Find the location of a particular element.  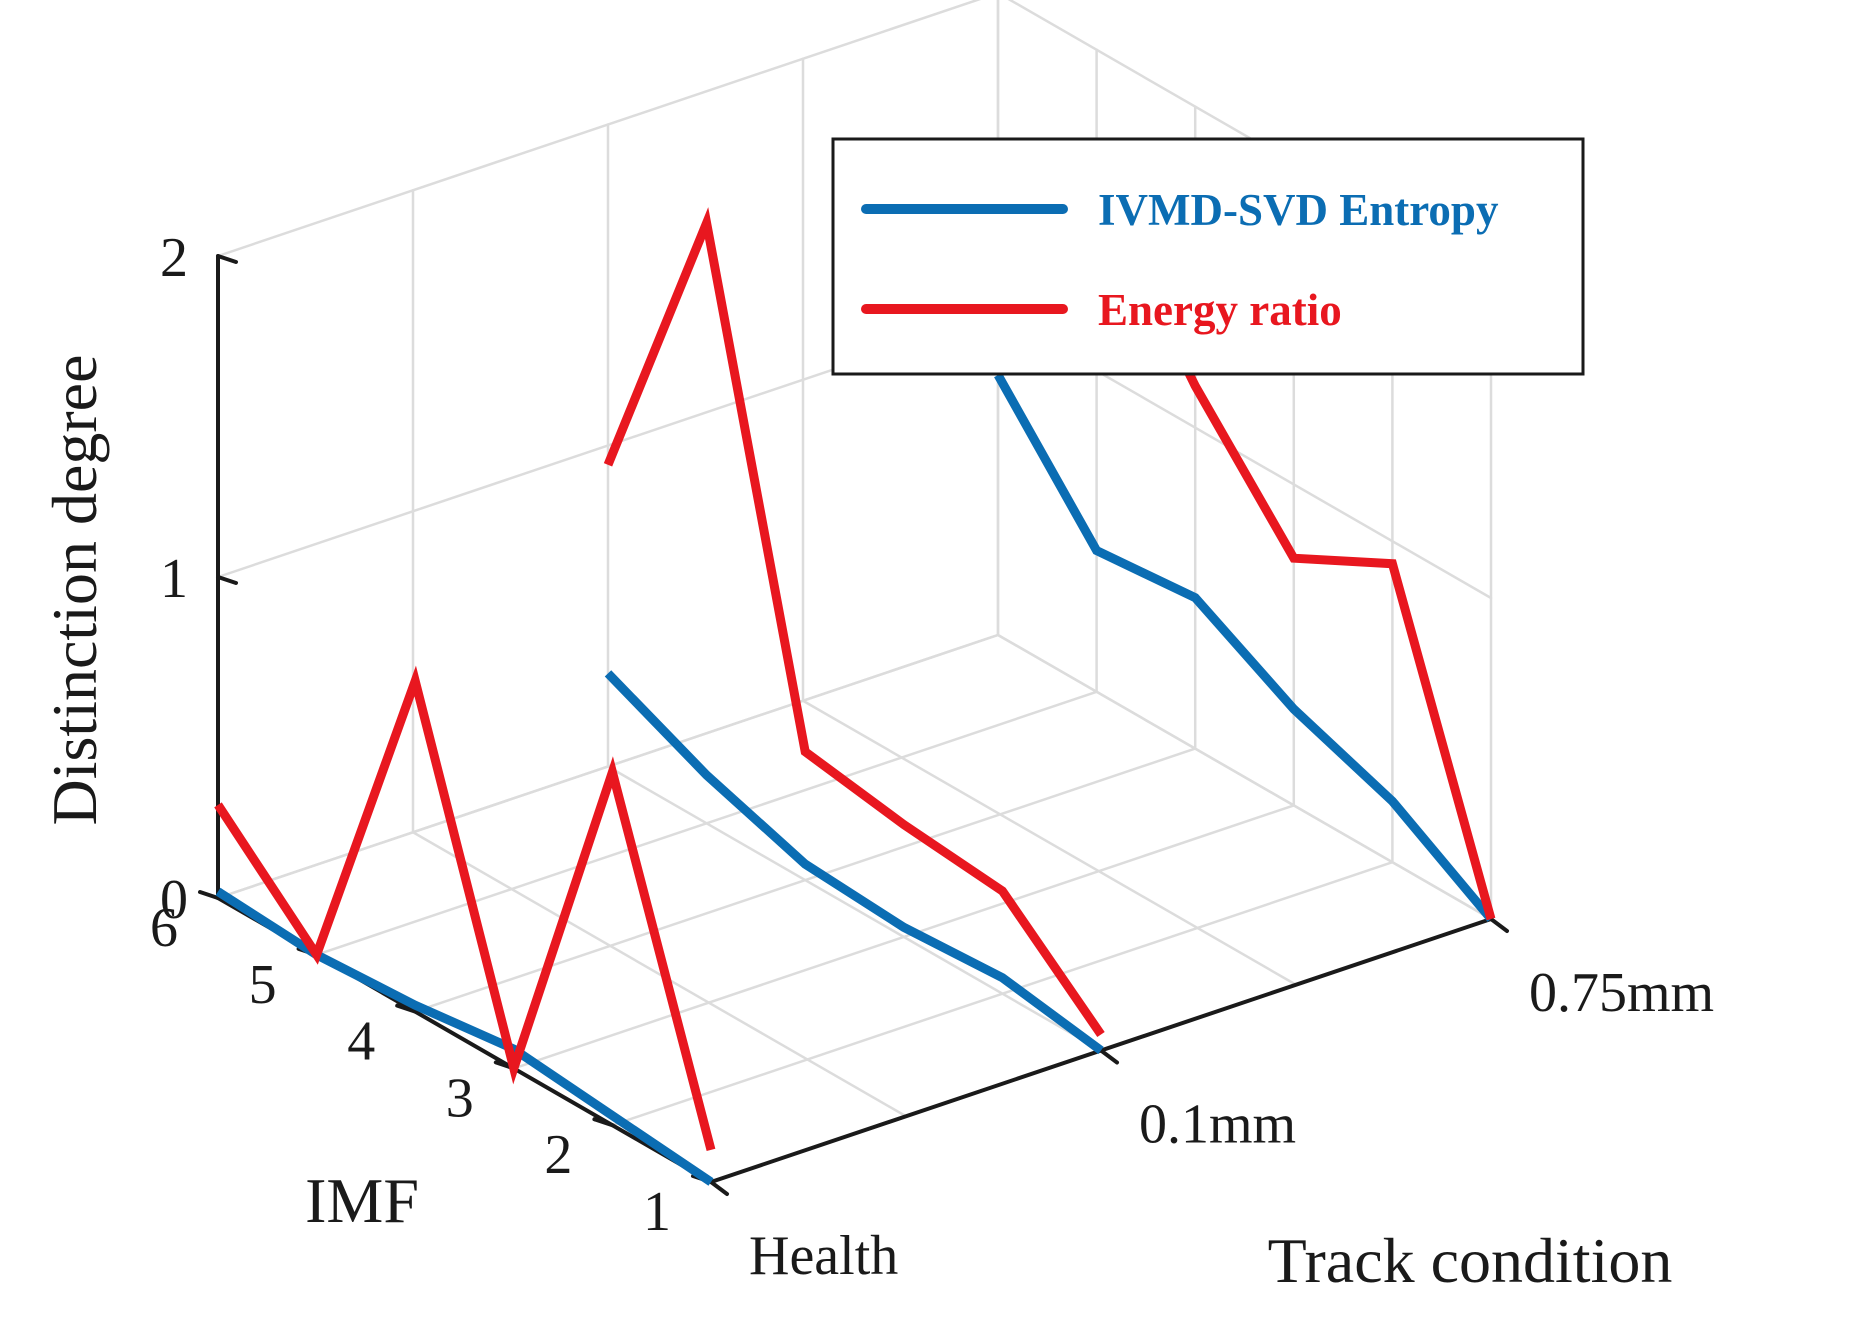

imf-axis-title: IMF is located at coordinates (362, 1200).